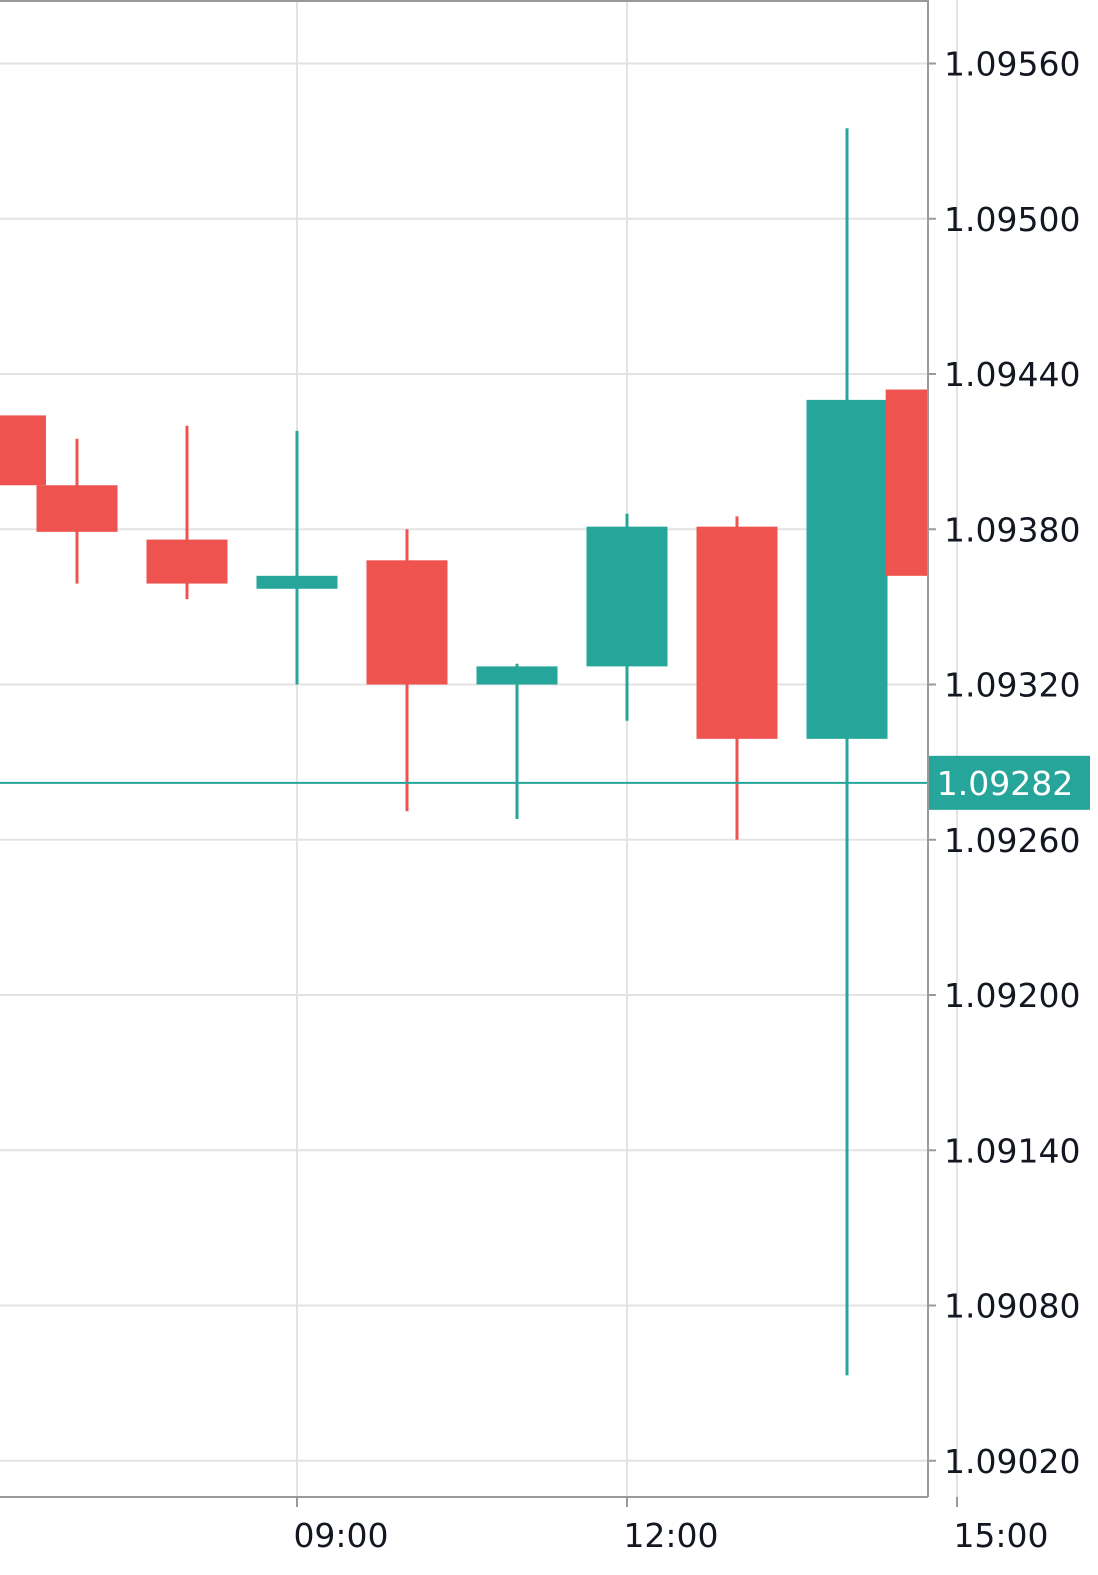 Image resolution: width=1098 pixels, height=1575 pixels. Describe the element at coordinates (1012, 529) in the screenshot. I see `y-tick-label: 1.09380` at that location.